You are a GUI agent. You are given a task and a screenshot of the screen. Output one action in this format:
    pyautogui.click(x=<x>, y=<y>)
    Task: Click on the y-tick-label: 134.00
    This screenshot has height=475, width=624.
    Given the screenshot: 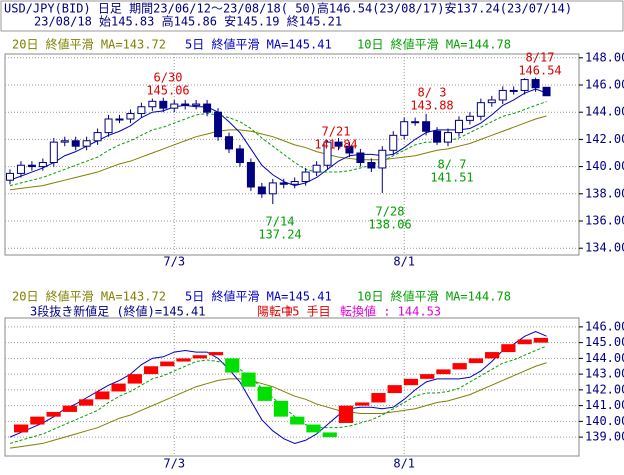 What is the action you would take?
    pyautogui.click(x=604, y=248)
    